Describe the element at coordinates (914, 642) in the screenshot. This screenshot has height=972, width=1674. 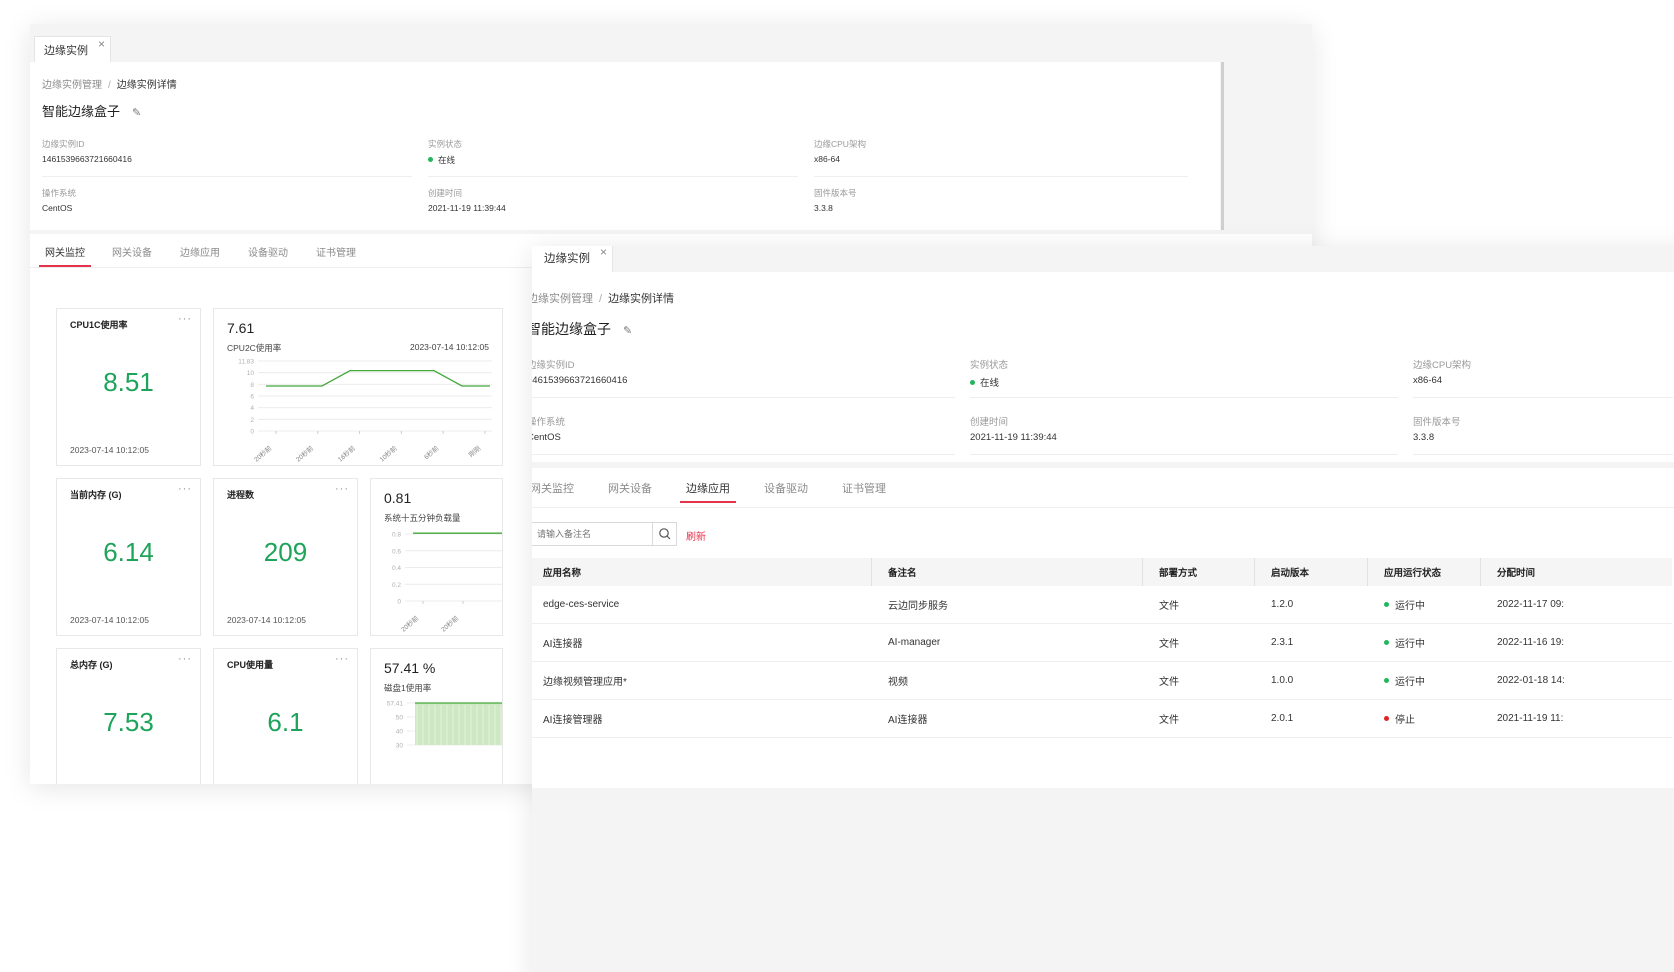
I see `cell-remark: AI-manager` at that location.